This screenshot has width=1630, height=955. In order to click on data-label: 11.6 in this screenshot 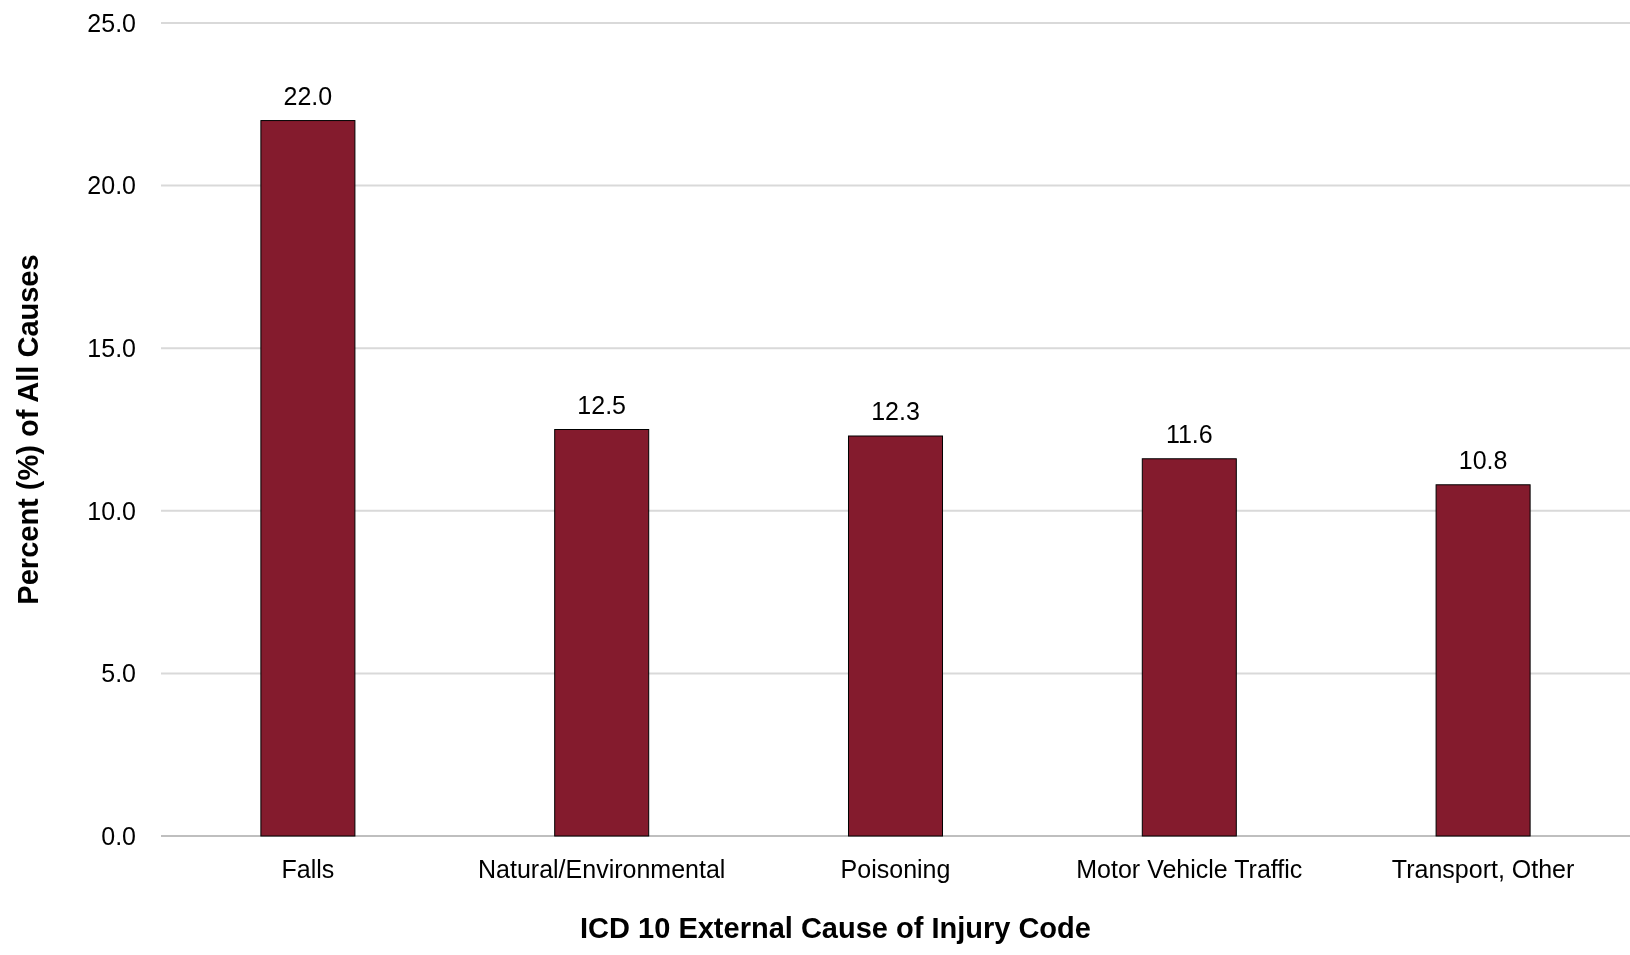, I will do `click(1189, 433)`.